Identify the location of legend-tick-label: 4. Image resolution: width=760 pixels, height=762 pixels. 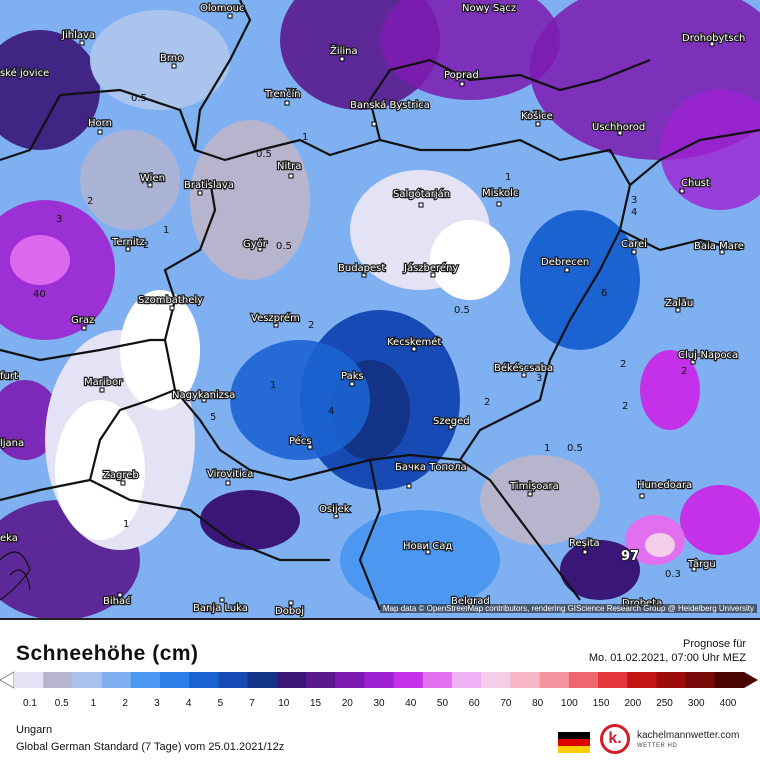
(189, 703).